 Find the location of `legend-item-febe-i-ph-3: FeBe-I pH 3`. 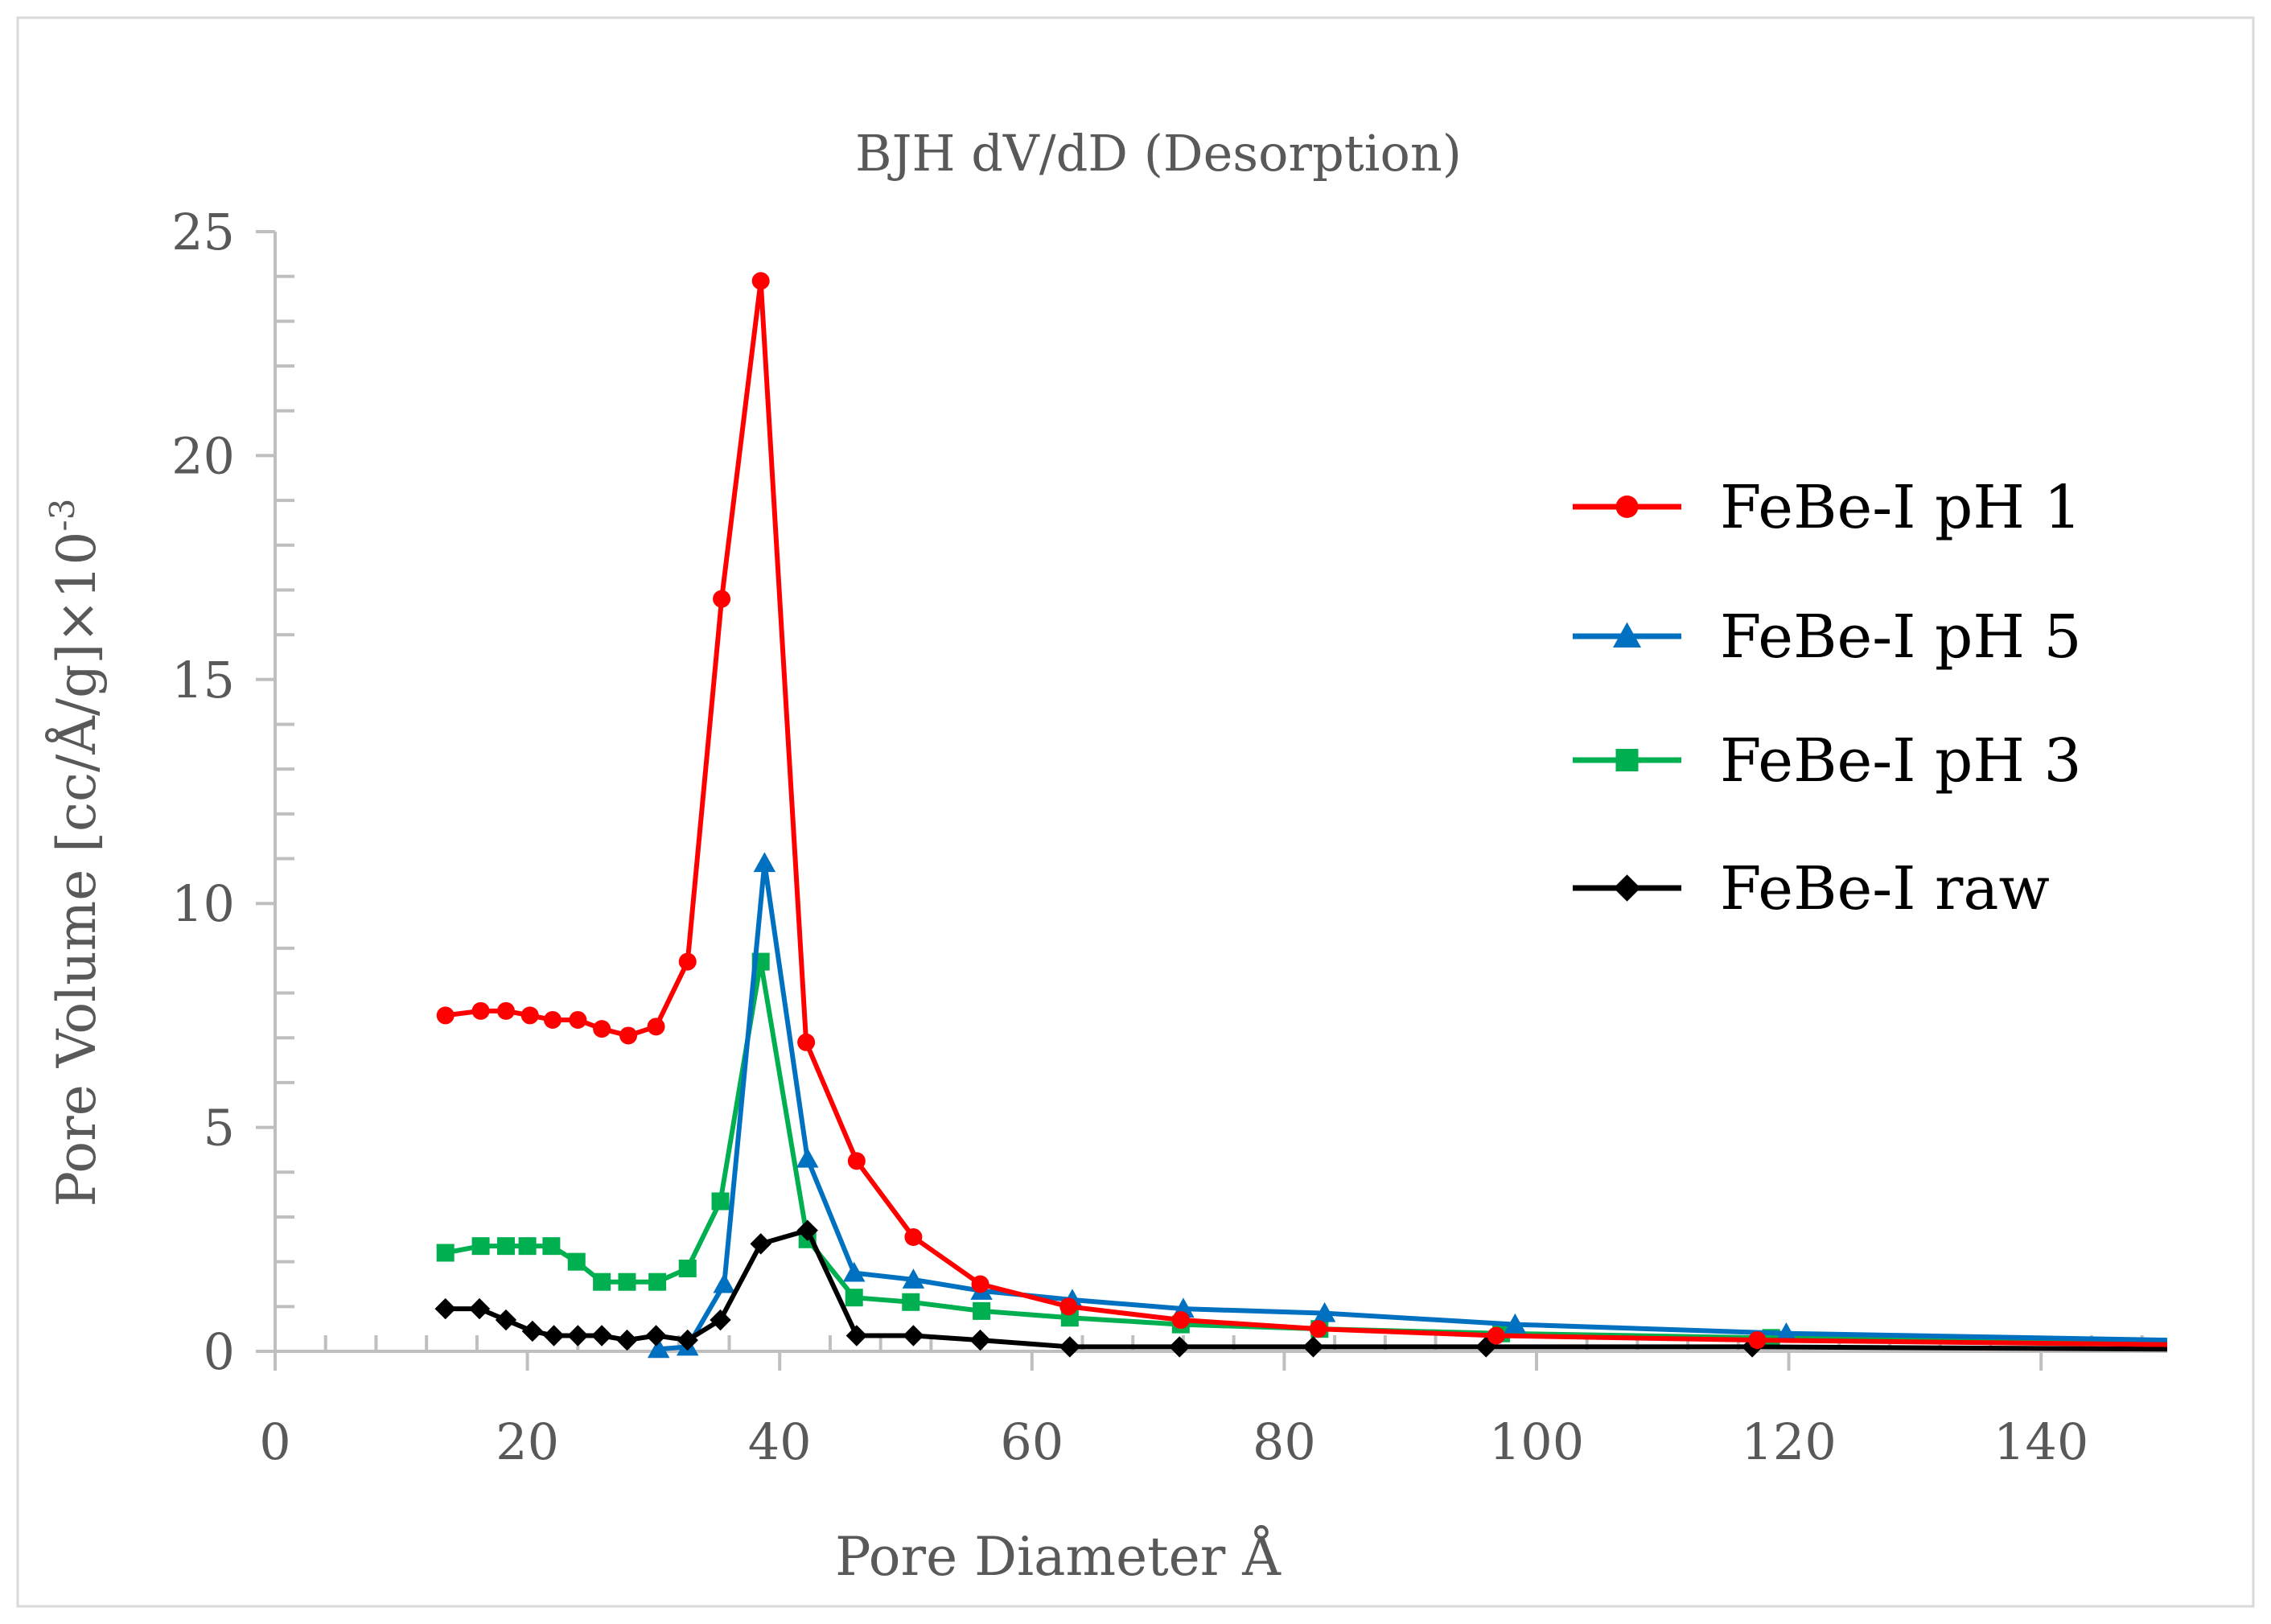

legend-item-febe-i-ph-3: FeBe-I pH 3 is located at coordinates (1828, 761).